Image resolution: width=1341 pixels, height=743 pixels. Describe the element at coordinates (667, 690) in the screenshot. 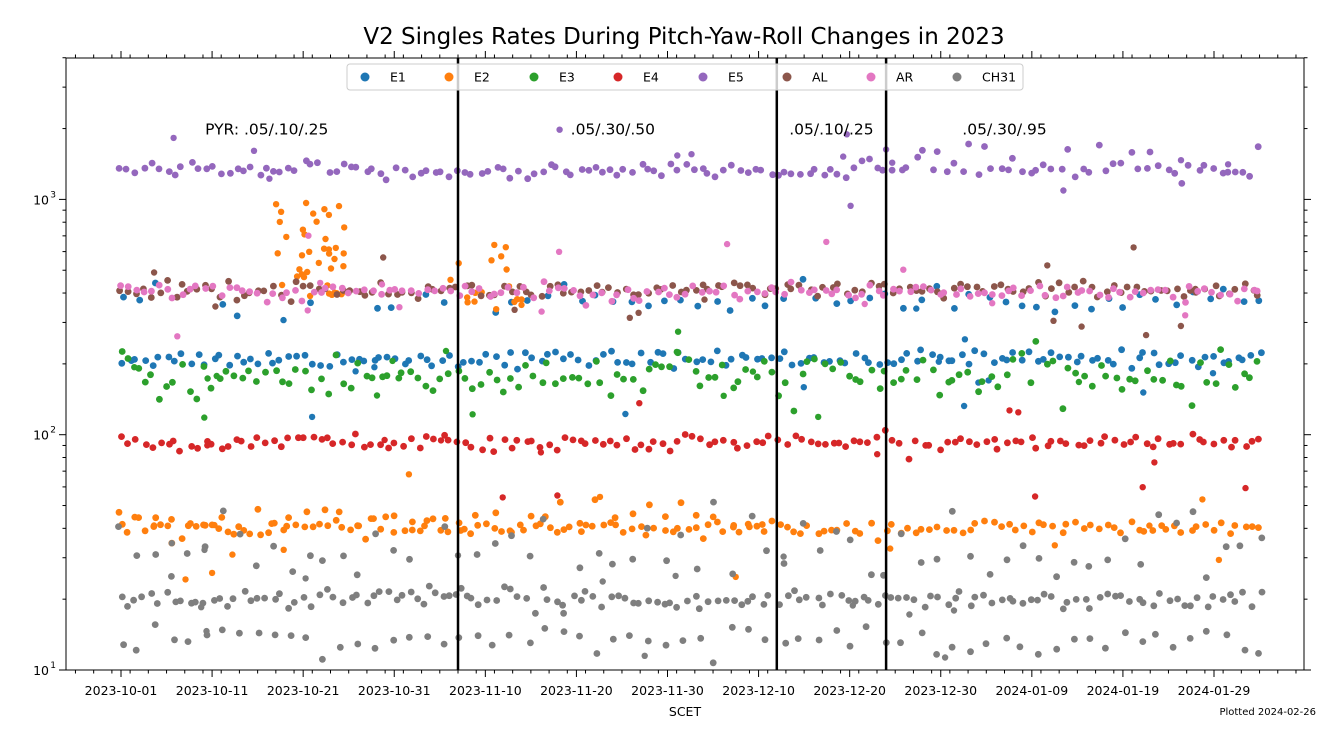

I see `x-tick-label: 2023-11-30` at that location.